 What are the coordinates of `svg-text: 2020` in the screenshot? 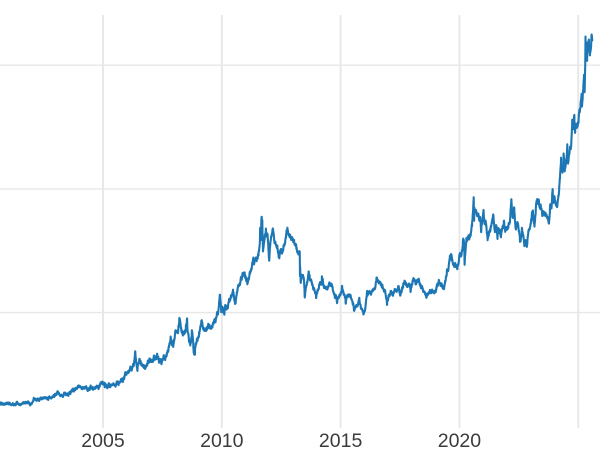 It's located at (460, 440).